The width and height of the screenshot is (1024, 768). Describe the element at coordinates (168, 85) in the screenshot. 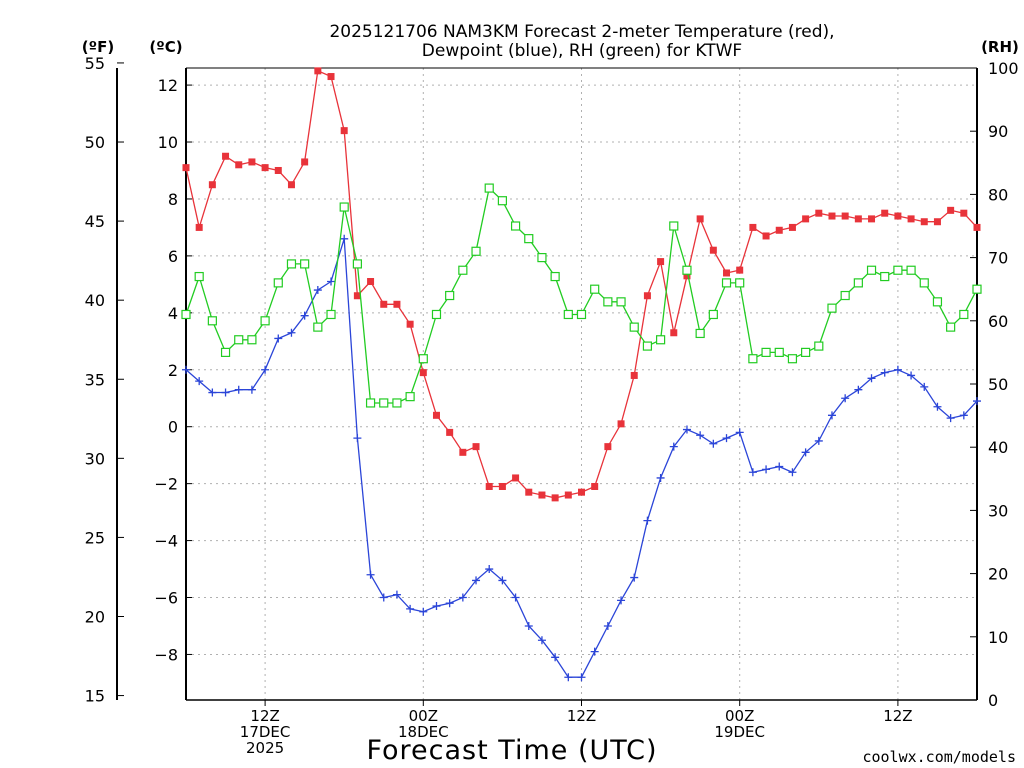

I see `celsius-tick-label: 12` at that location.